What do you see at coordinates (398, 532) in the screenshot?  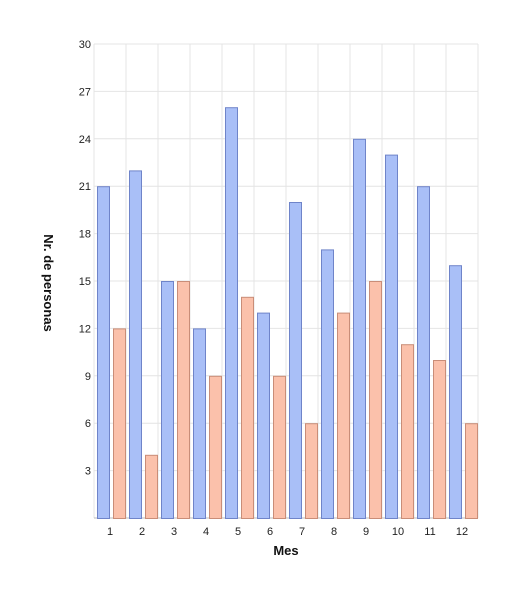 I see `x-tick-label: 10` at bounding box center [398, 532].